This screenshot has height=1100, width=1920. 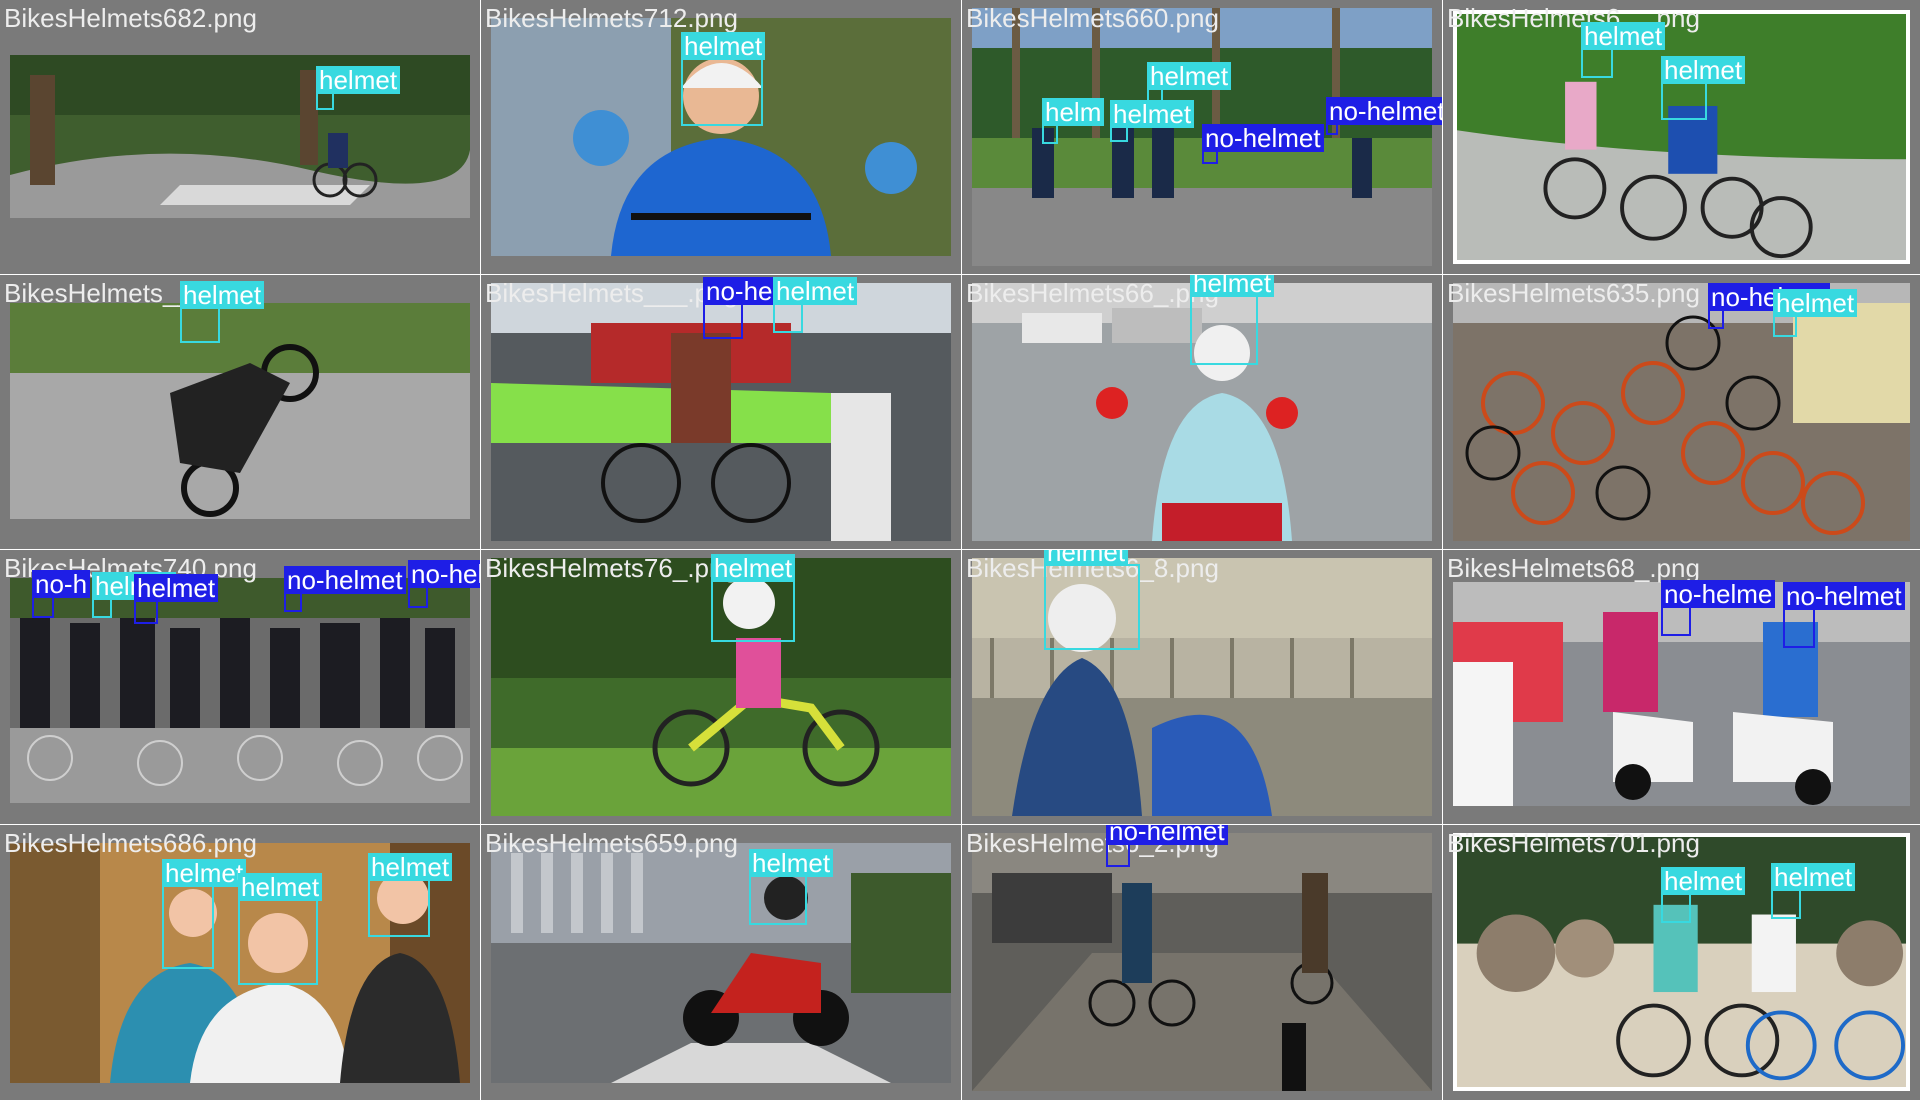 What do you see at coordinates (130, 843) in the screenshot?
I see `image-filename: BikesHelmets686.png` at bounding box center [130, 843].